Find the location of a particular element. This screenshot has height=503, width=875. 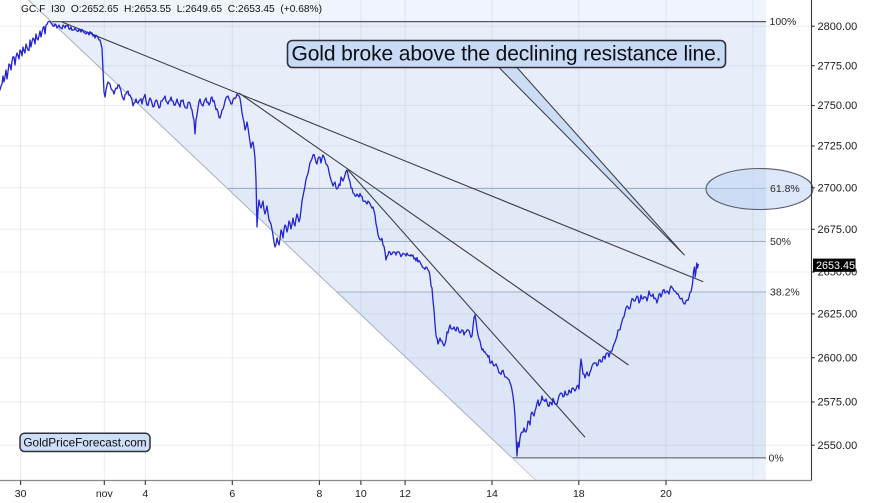

svg-text: 8 is located at coordinates (319, 494).